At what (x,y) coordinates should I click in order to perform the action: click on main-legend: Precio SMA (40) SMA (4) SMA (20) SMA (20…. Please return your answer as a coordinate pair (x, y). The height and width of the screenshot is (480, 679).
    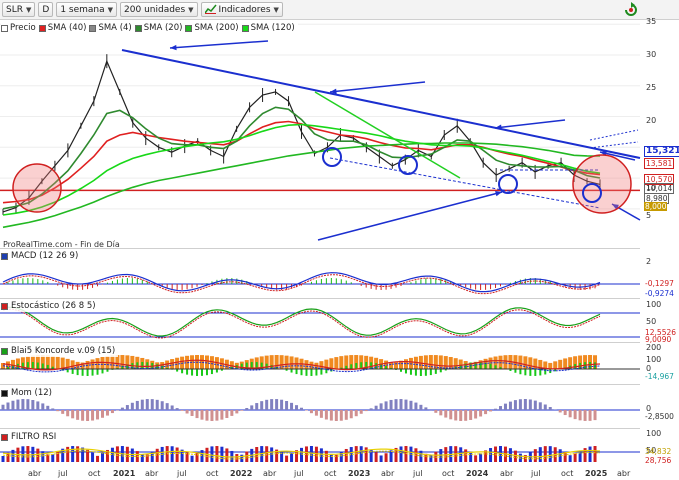
    Looking at the image, I should click on (149, 28).